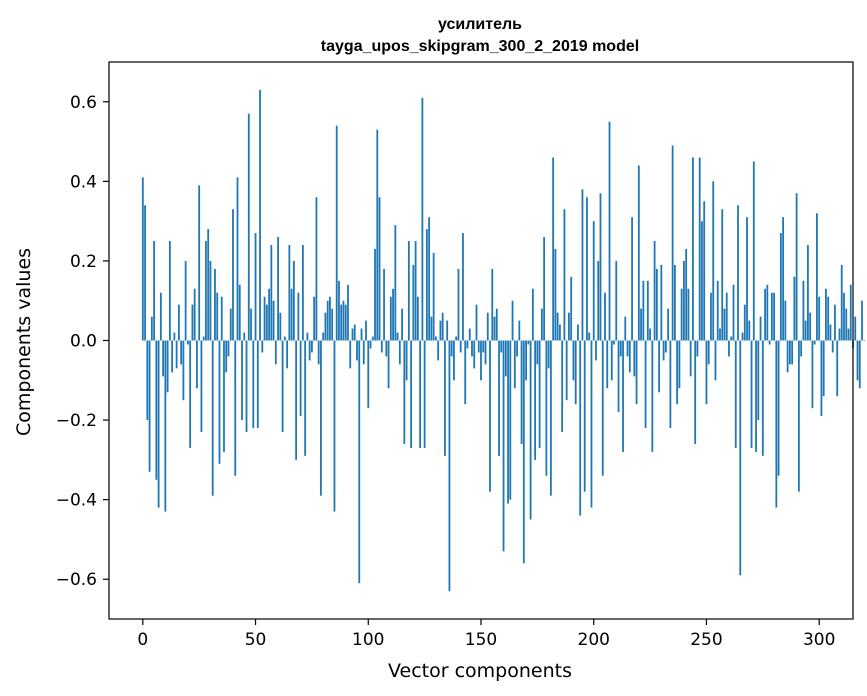  I want to click on y-axis: −0.6 −0.4 −0.2 0.0 0.2 0.4 0.6, so click(82, 341).